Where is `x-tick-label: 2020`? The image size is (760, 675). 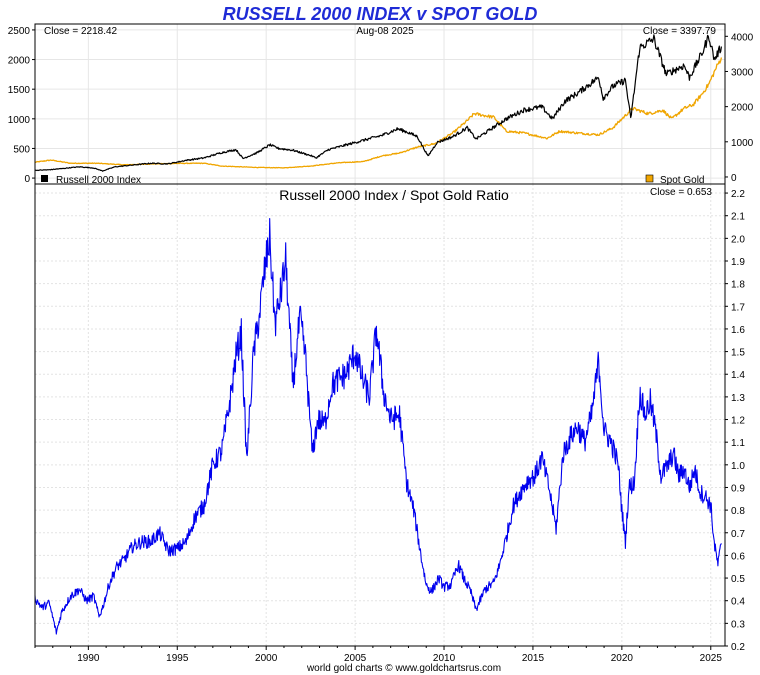
x-tick-label: 2020 is located at coordinates (622, 658).